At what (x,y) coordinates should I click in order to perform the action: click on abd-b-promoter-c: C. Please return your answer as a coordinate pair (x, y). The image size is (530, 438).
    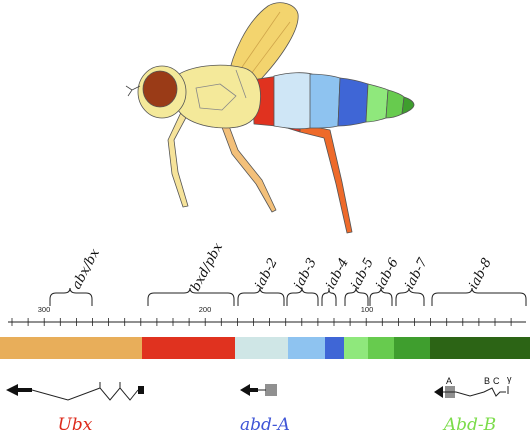
    Looking at the image, I should click on (496, 381).